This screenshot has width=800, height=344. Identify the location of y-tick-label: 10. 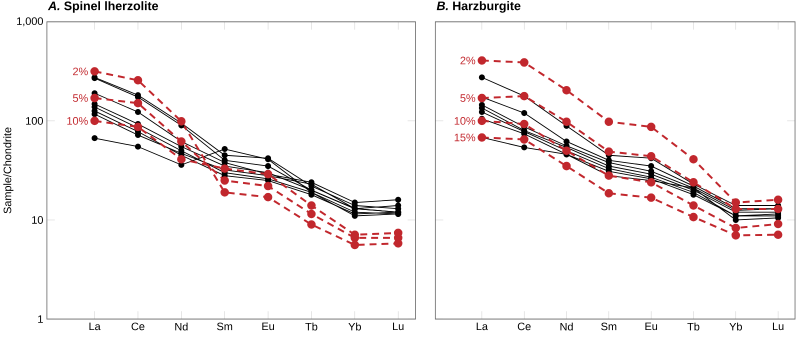
(37, 220).